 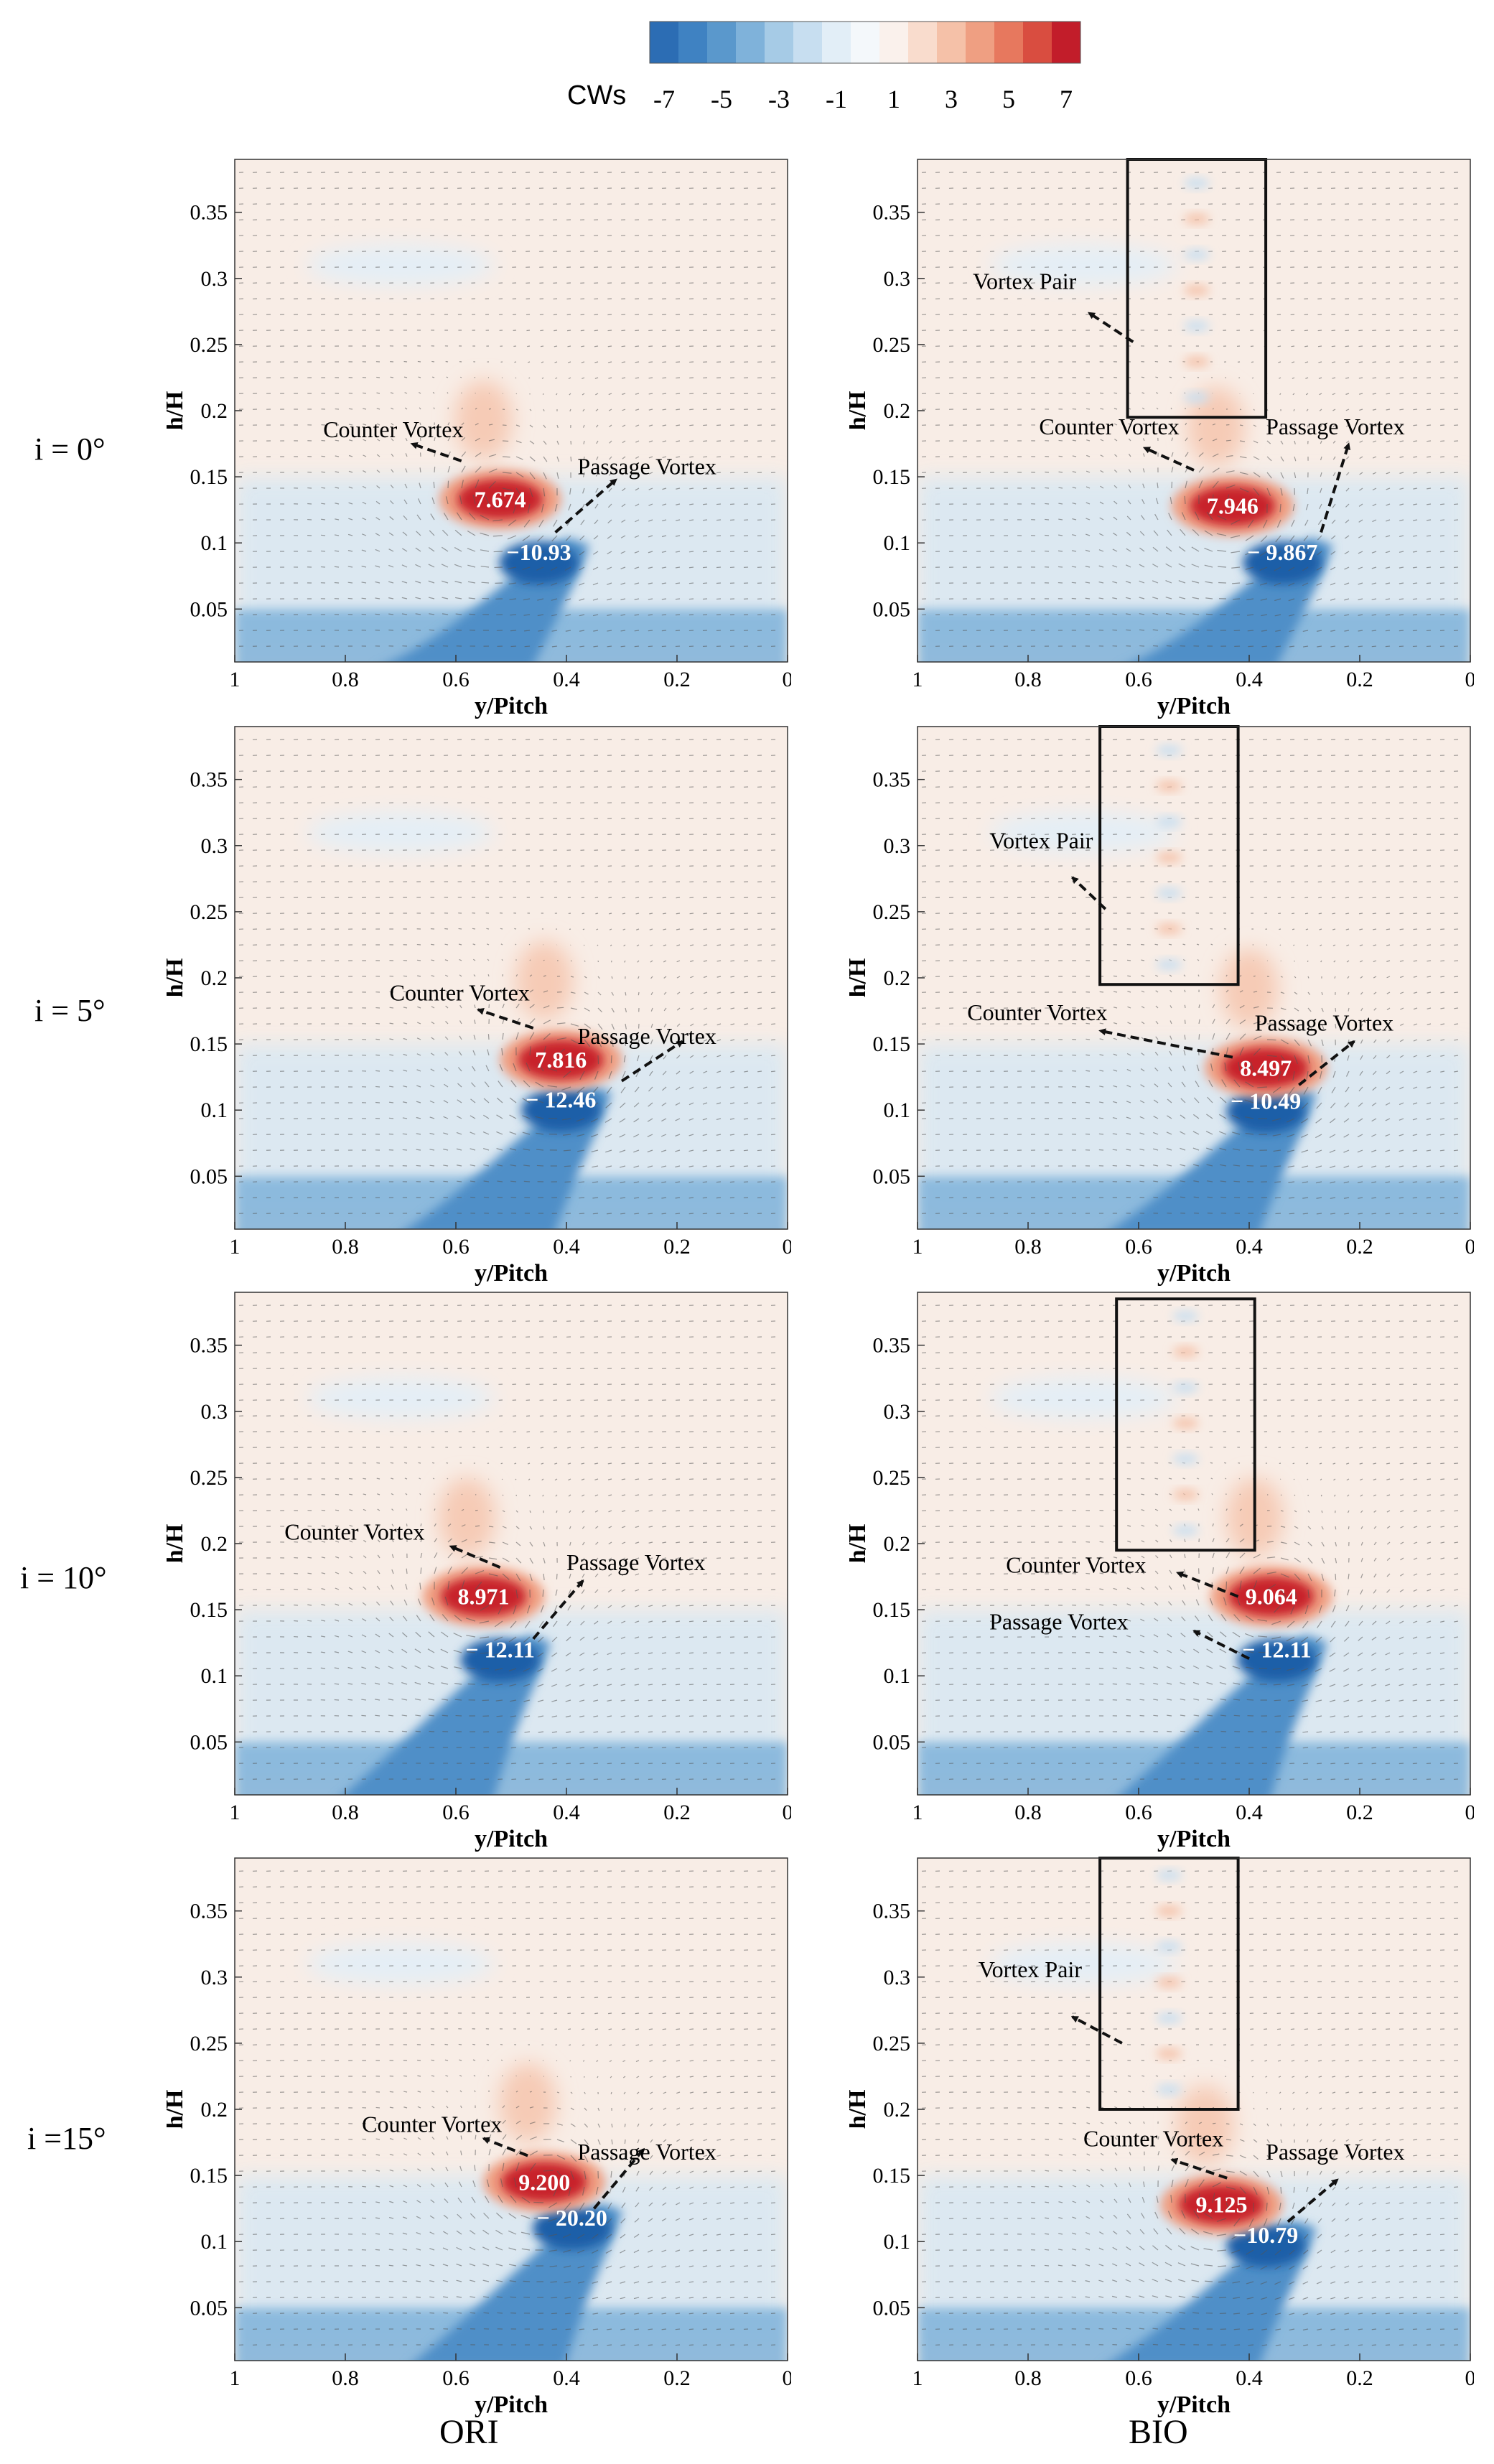 What do you see at coordinates (1265, 2235) in the screenshot?
I see `min-value-label: −10.79` at bounding box center [1265, 2235].